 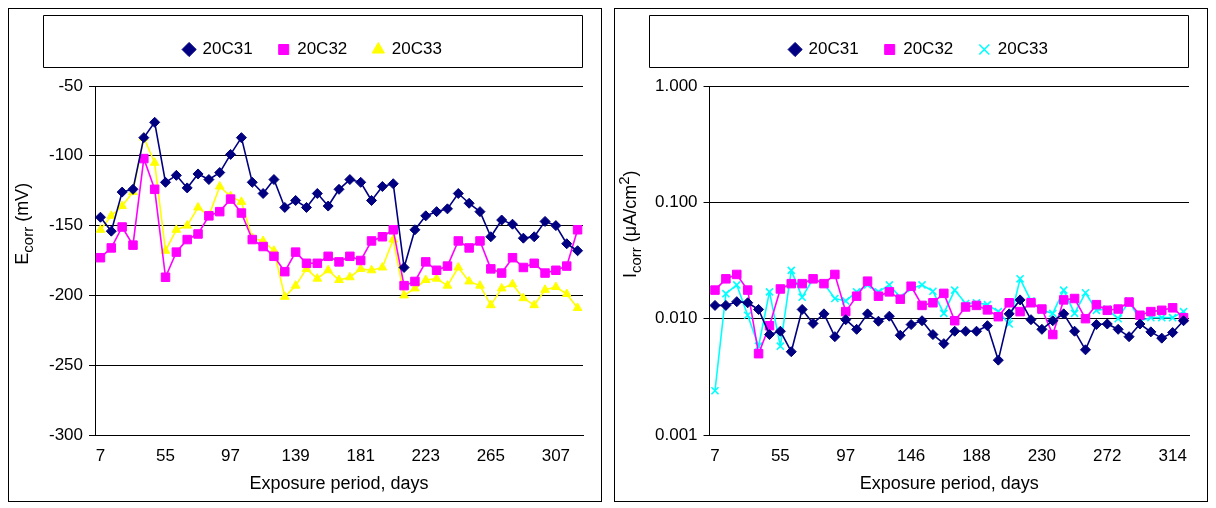 I want to click on y-tick-label: -300, so click(x=66, y=434).